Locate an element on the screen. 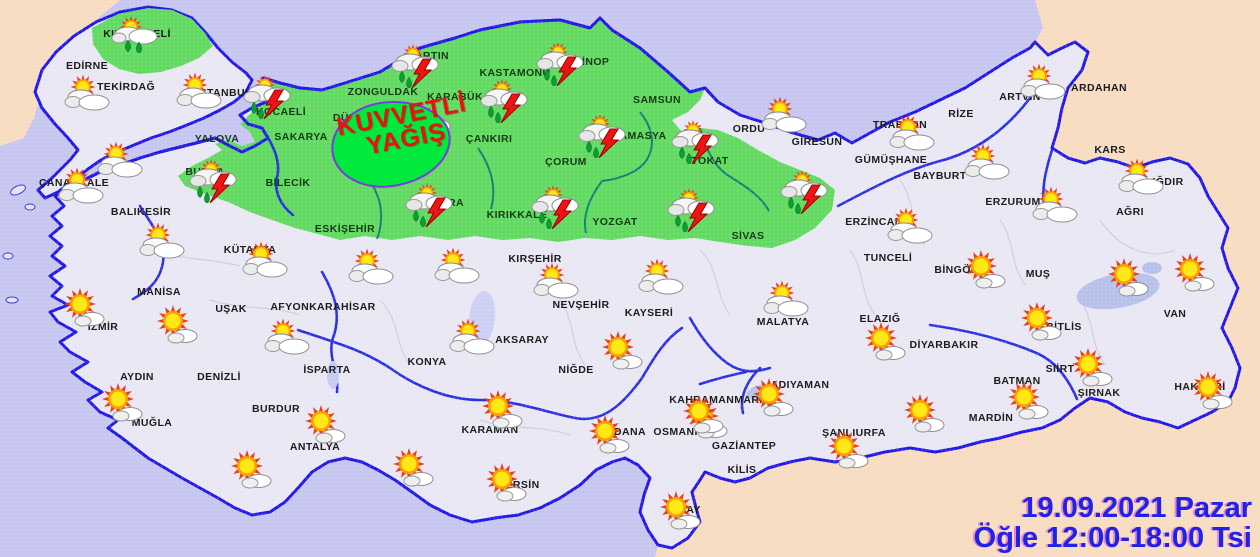  label-nigde: NİĞDE is located at coordinates (576, 370).